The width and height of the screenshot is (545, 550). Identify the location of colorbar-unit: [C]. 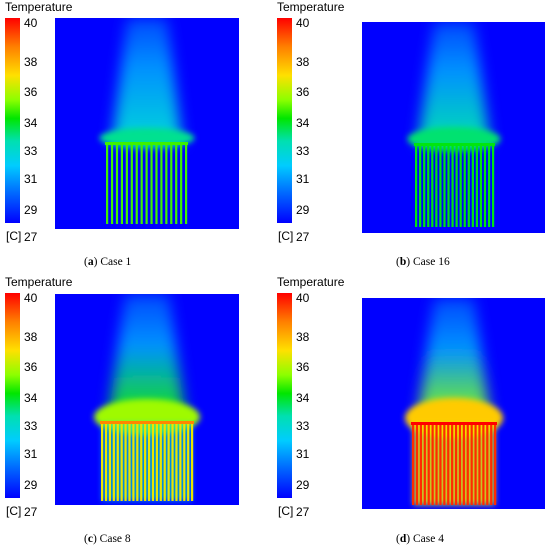
(286, 236).